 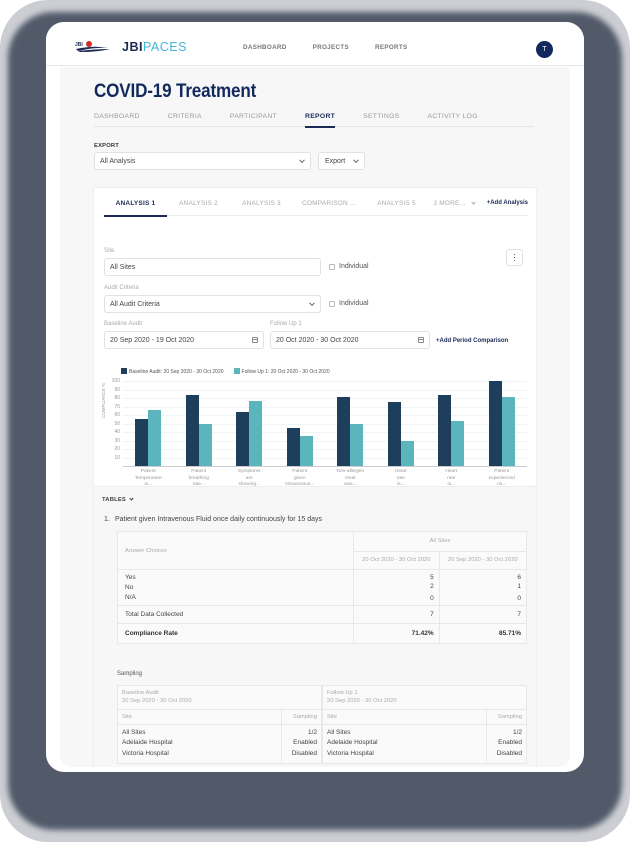 I want to click on site-individual-checkbox: Individual, so click(x=349, y=266).